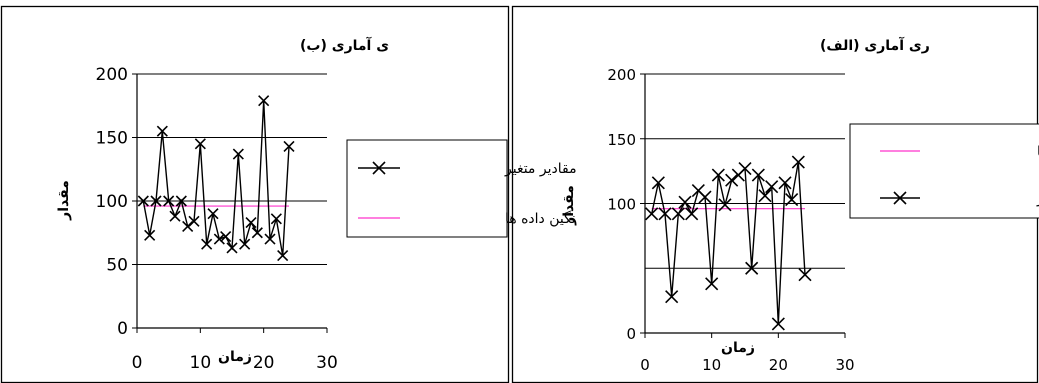 The height and width of the screenshot is (383, 1039). I want to click on series-variable-line, so click(216, 178).